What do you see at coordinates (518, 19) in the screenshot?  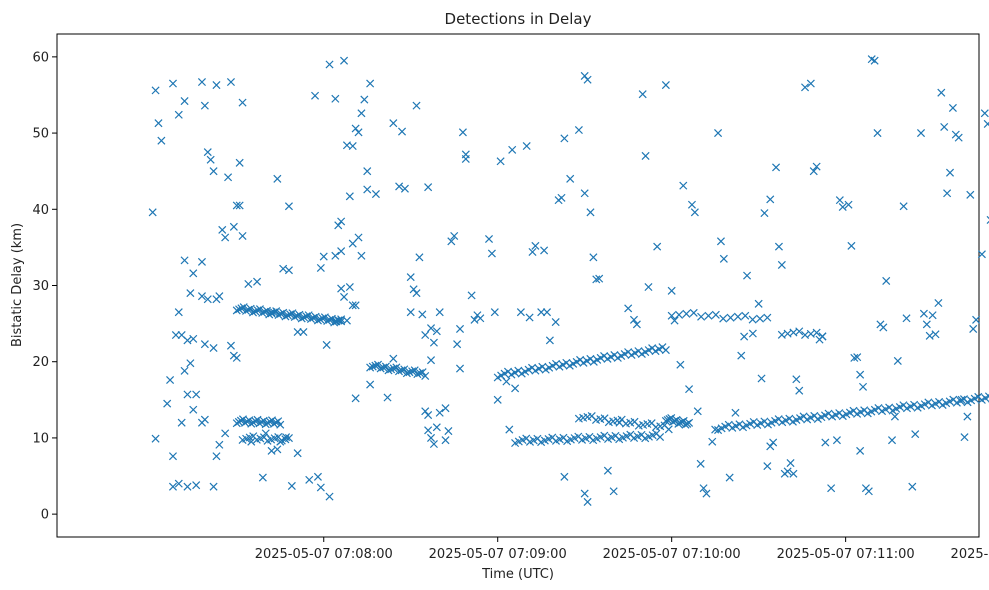 I see `chart-title: Detections in Delay` at bounding box center [518, 19].